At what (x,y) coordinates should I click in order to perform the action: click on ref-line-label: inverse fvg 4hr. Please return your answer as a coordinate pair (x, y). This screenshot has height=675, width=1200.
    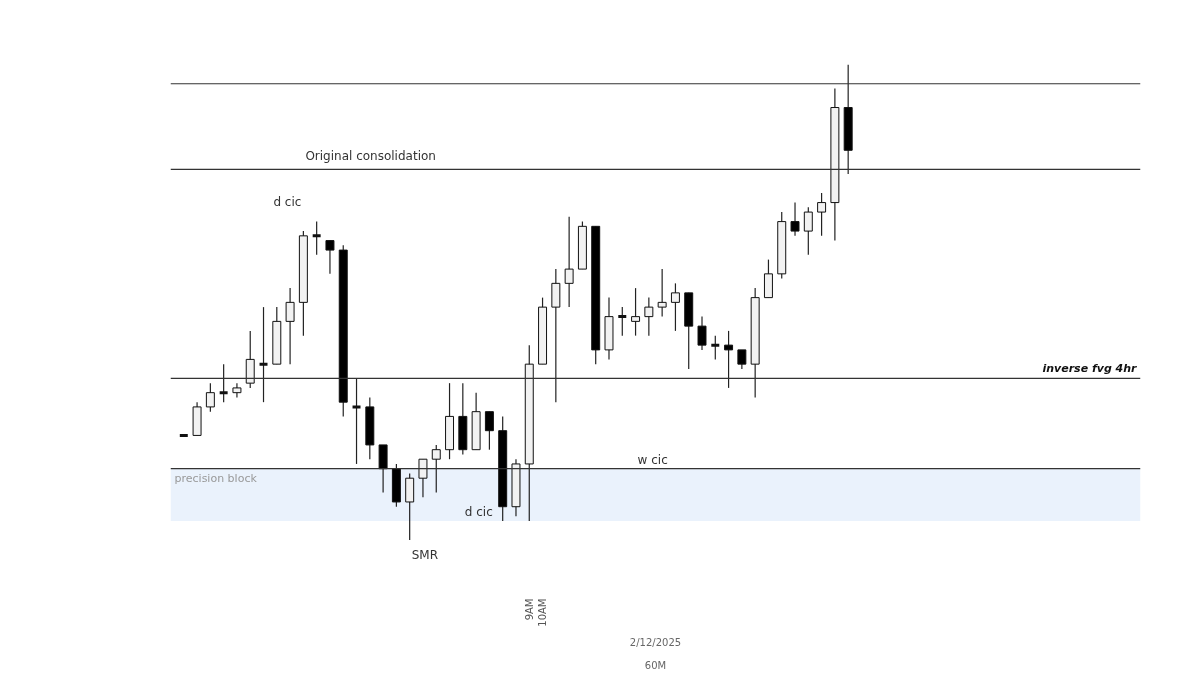
    Looking at the image, I should click on (1090, 369).